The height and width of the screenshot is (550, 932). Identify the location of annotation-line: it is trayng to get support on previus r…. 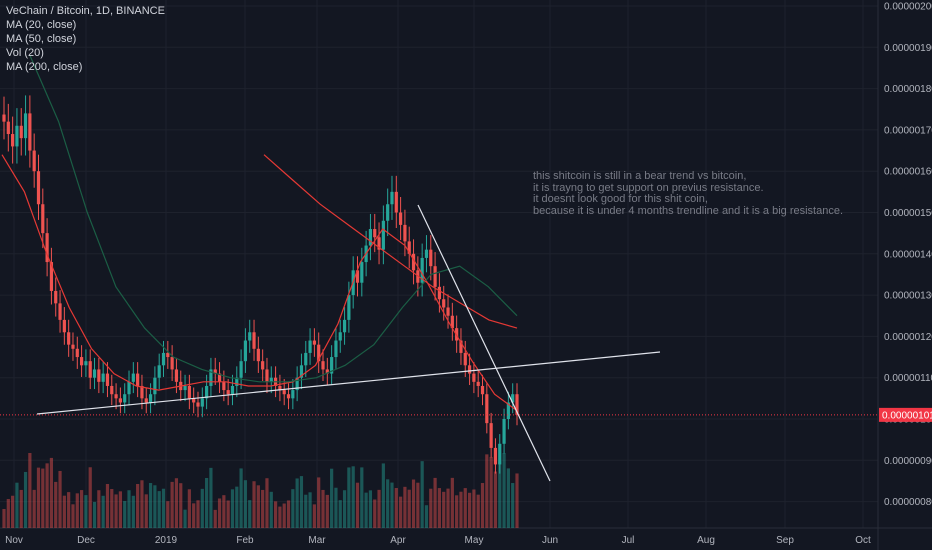
(648, 187).